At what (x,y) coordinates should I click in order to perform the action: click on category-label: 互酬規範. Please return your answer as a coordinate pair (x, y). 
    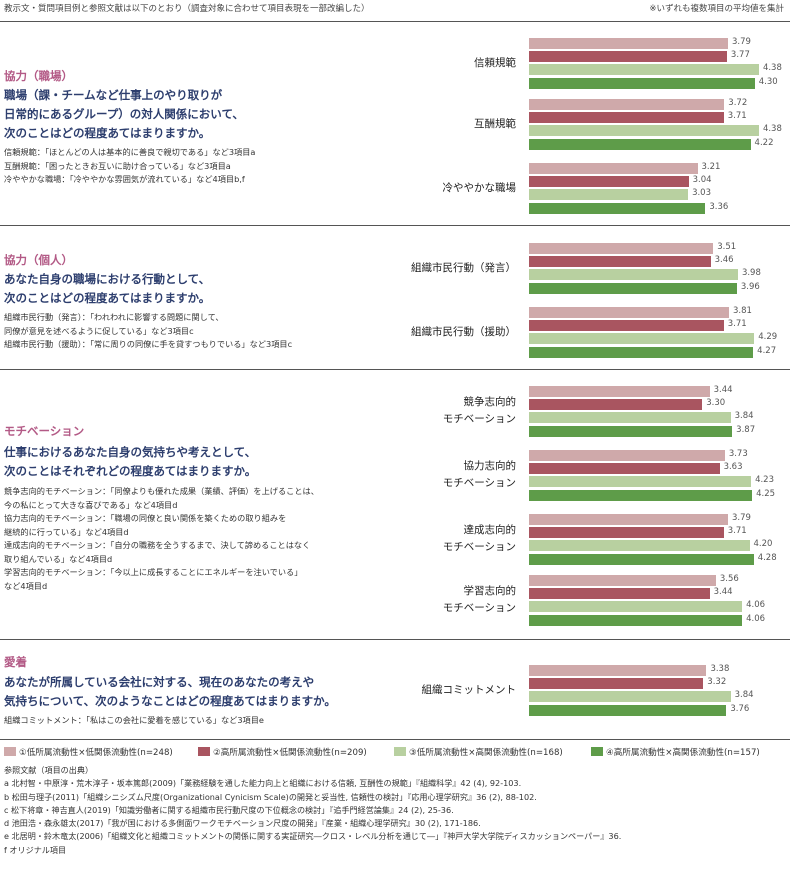
    Looking at the image, I should click on (495, 123).